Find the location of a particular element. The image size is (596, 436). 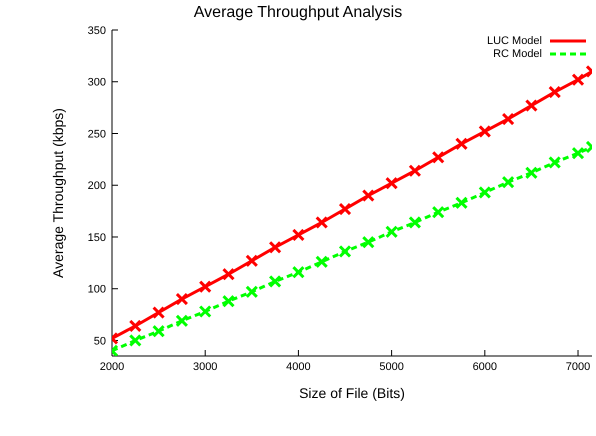

chart-title: Average Throughput Analysis is located at coordinates (298, 13).